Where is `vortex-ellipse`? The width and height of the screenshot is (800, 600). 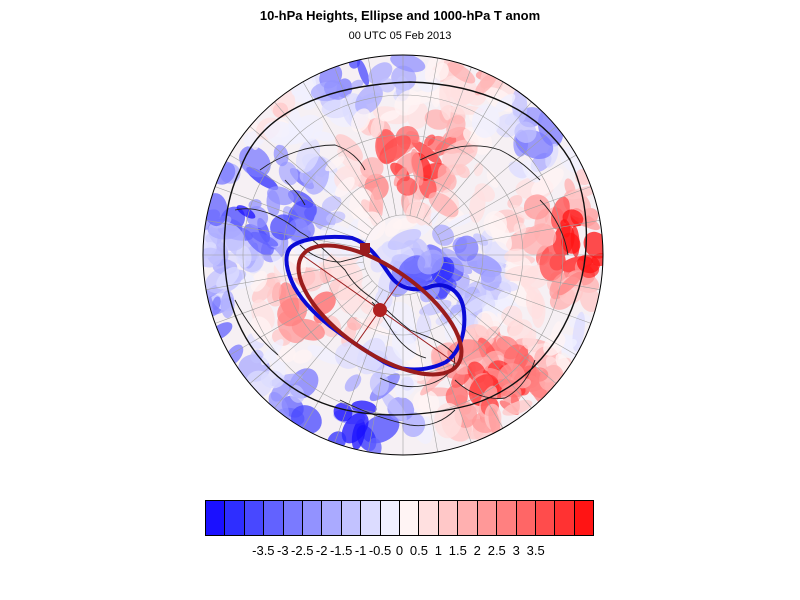
vortex-ellipse is located at coordinates (380, 310).